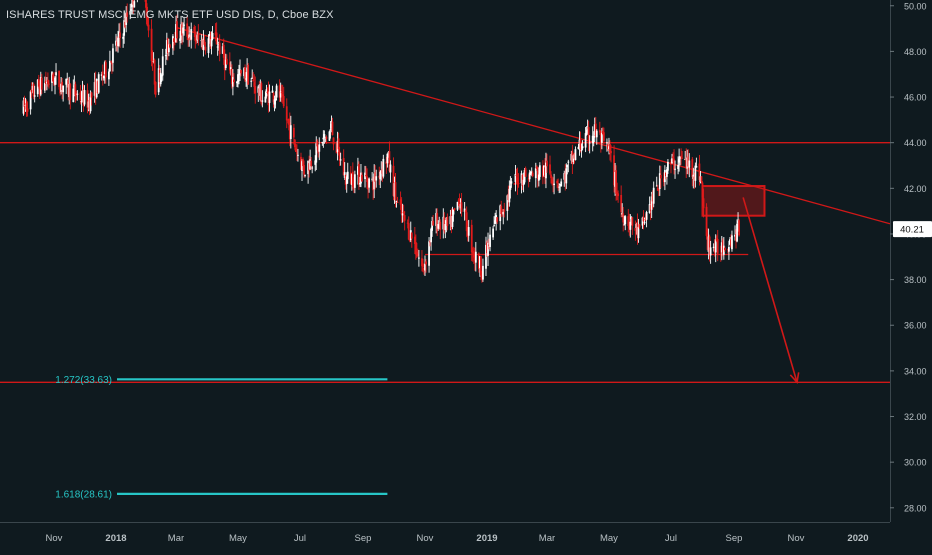 This screenshot has height=555, width=932. I want to click on y-tick-label: 42.00, so click(915, 189).